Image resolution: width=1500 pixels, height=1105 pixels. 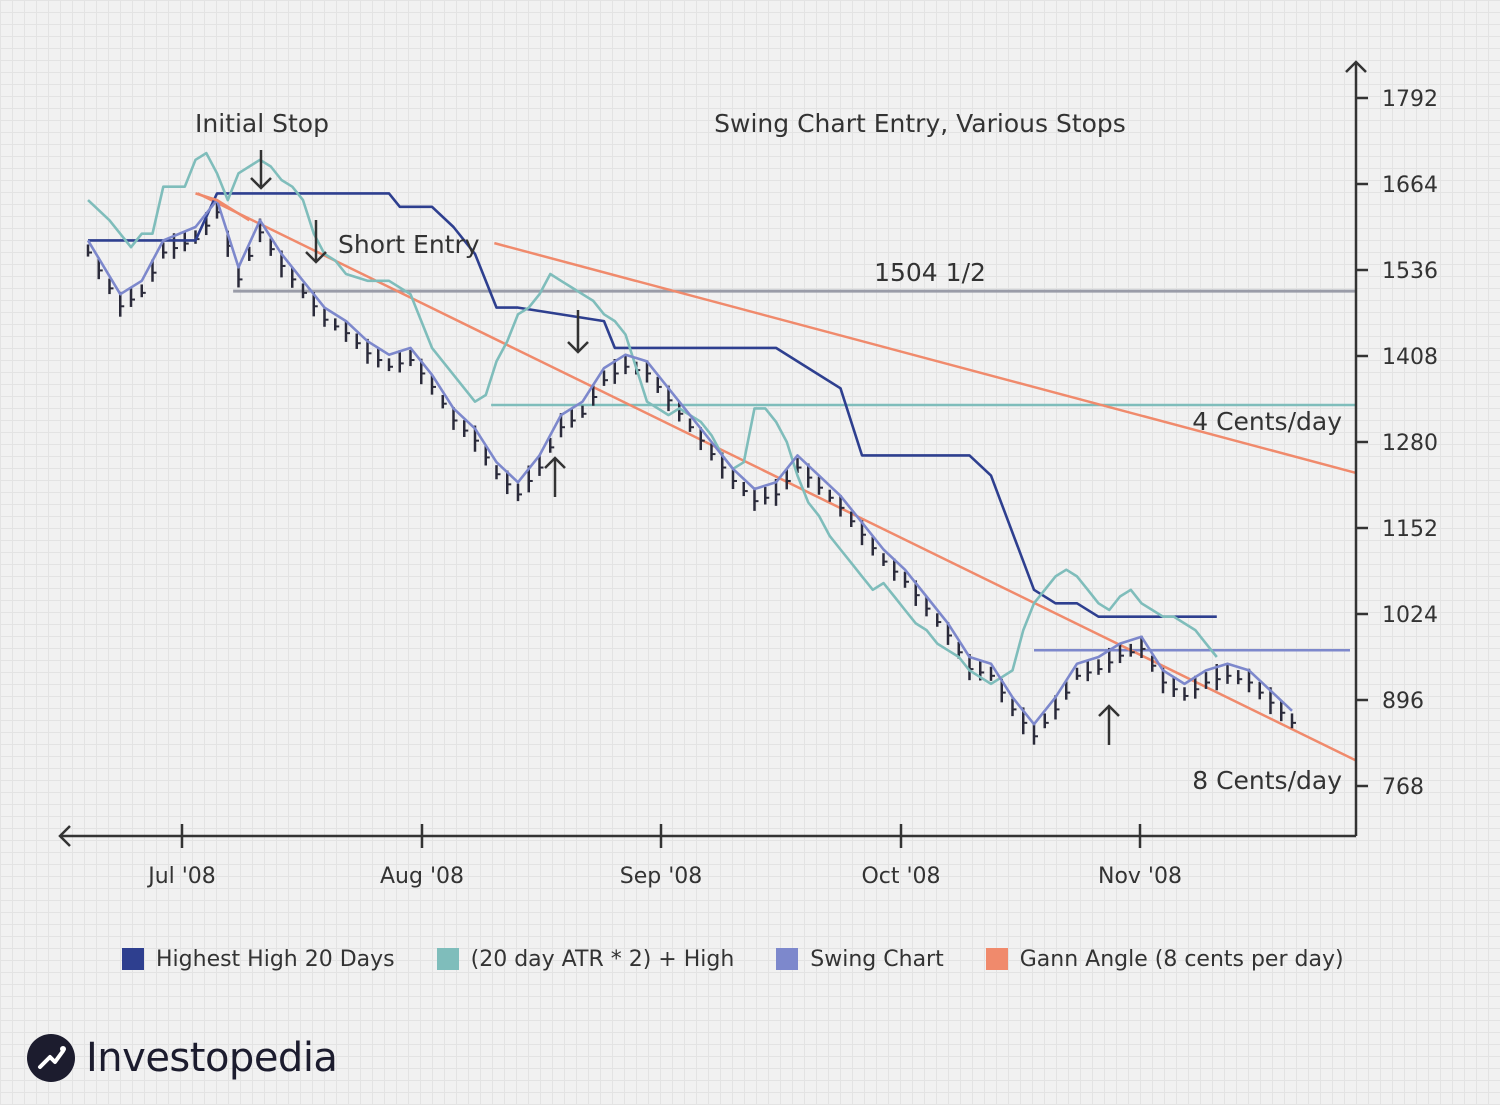 I want to click on down-arrow-initial-stop-head, so click(x=261, y=183).